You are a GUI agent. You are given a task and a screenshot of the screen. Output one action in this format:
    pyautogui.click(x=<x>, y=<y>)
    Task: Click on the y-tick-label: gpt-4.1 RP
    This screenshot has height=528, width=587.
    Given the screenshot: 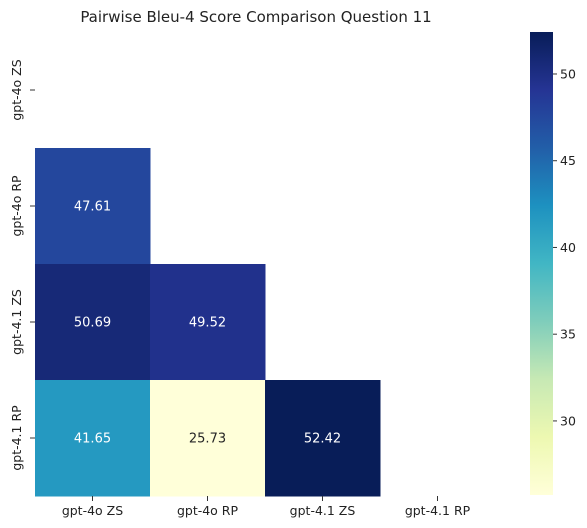 What is the action you would take?
    pyautogui.click(x=16, y=438)
    